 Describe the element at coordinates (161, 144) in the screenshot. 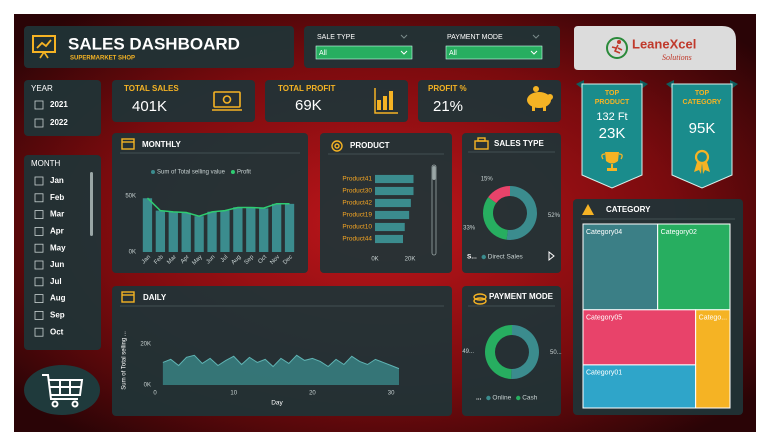

I see `chart-title: MONTHLY` at that location.